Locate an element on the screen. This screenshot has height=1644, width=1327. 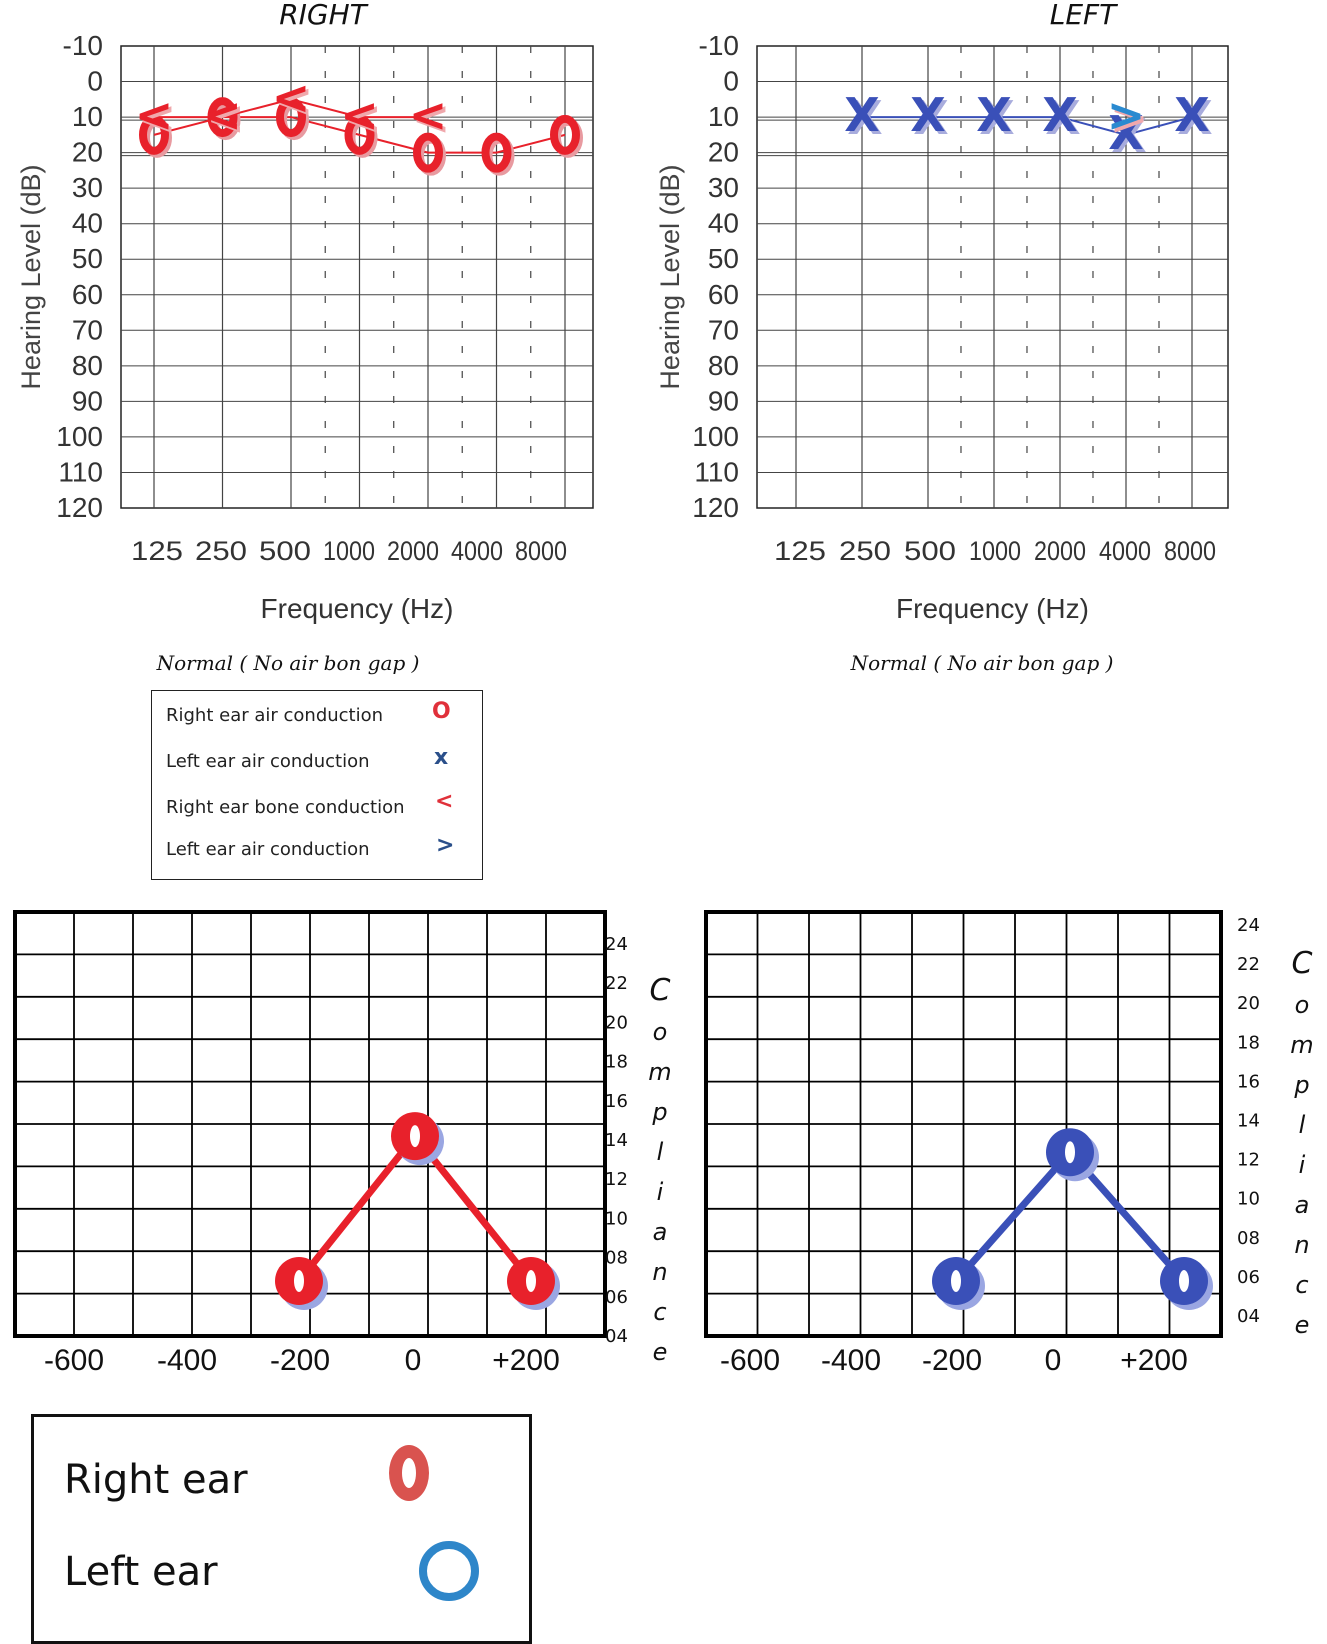
y-tick-label: 04 is located at coordinates (616, 1336).